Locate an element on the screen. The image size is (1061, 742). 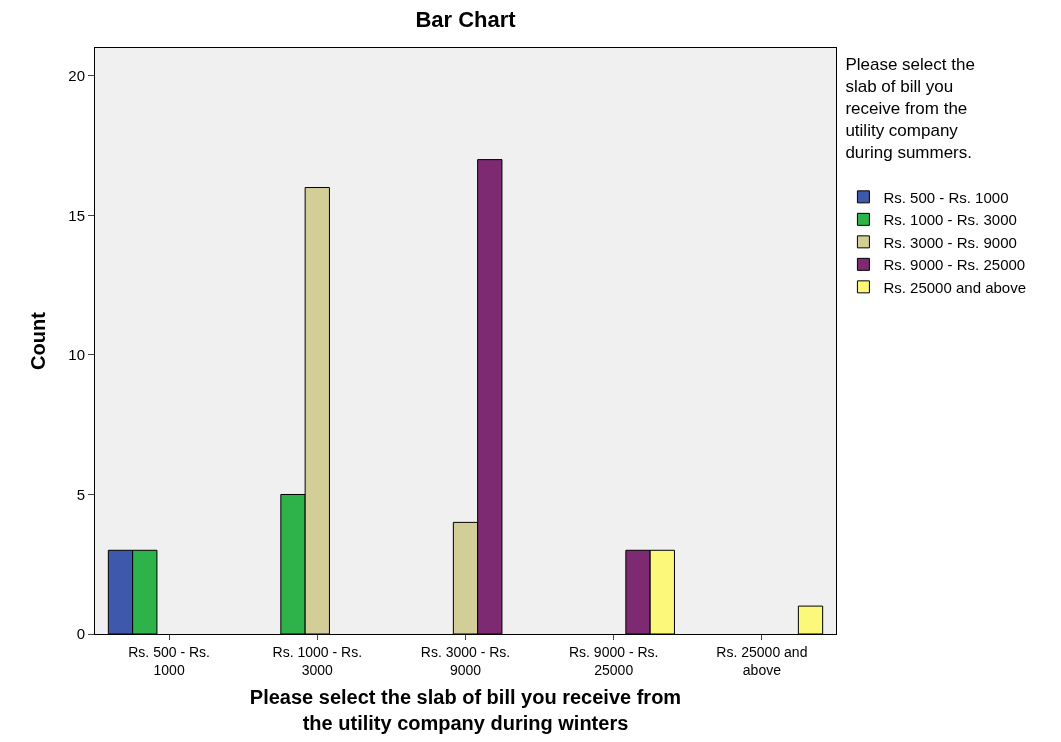
x-tick-label: Rs. 500 - Rs. 1000 is located at coordinates (169, 660).